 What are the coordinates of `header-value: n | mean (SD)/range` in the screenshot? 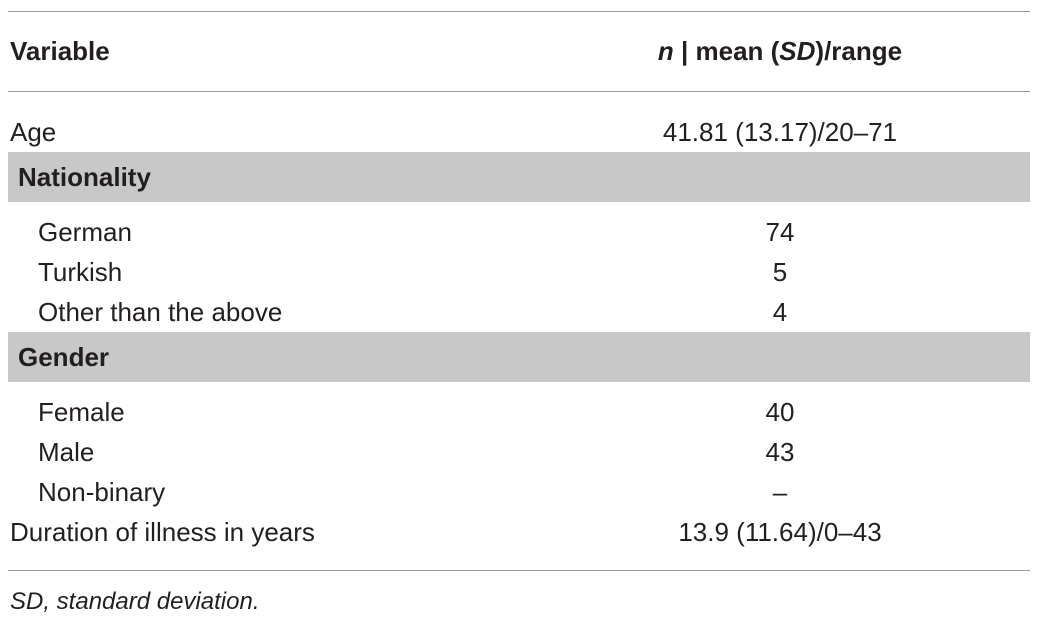 It's located at (780, 51).